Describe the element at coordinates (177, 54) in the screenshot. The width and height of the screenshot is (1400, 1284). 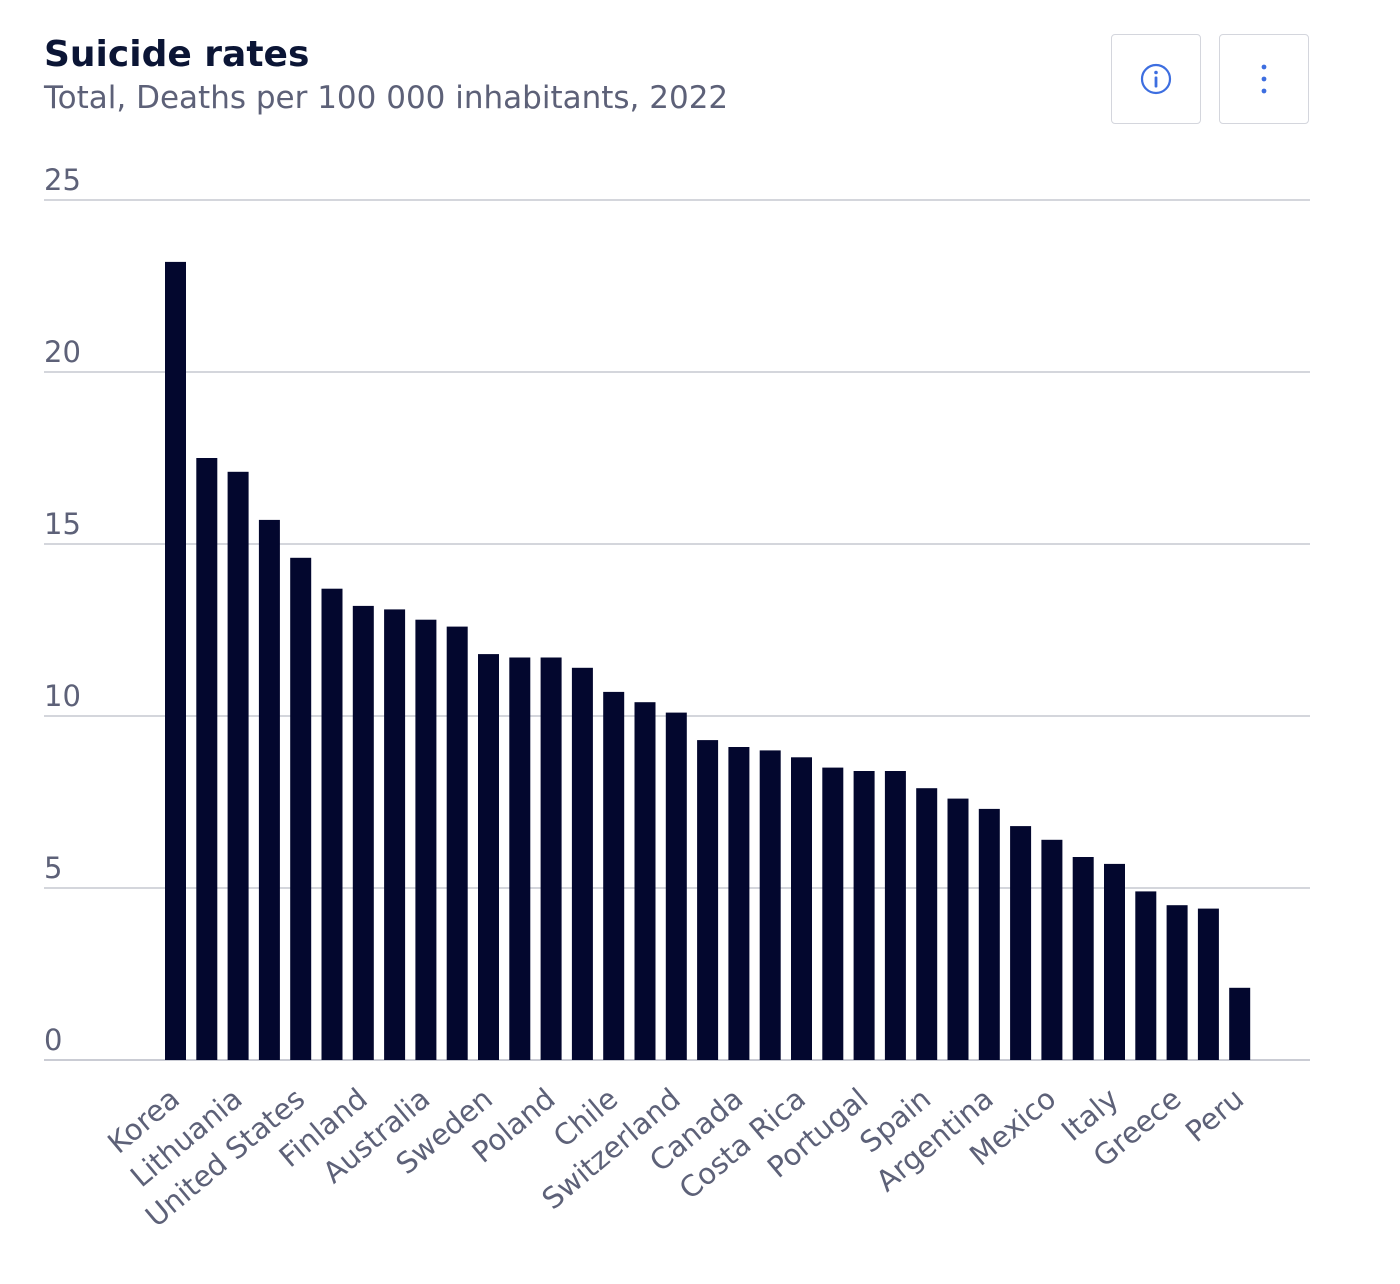
I see `chart-title: Suicide rates` at that location.